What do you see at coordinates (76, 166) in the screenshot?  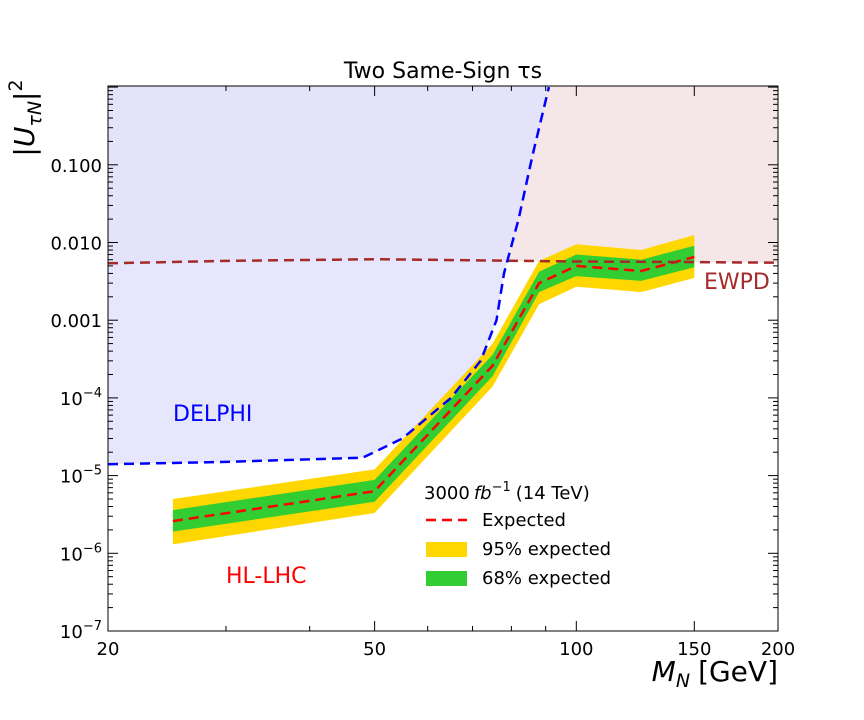 I see `y-tick-label: 0.100` at bounding box center [76, 166].